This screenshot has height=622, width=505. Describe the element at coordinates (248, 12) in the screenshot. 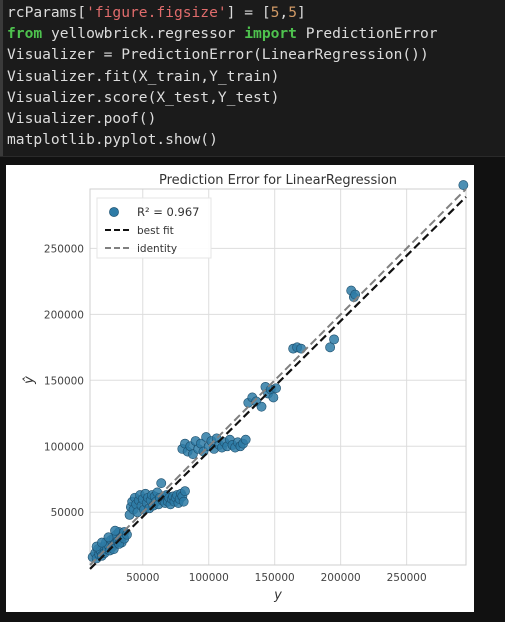

I see `code-token: ] = [` at that location.